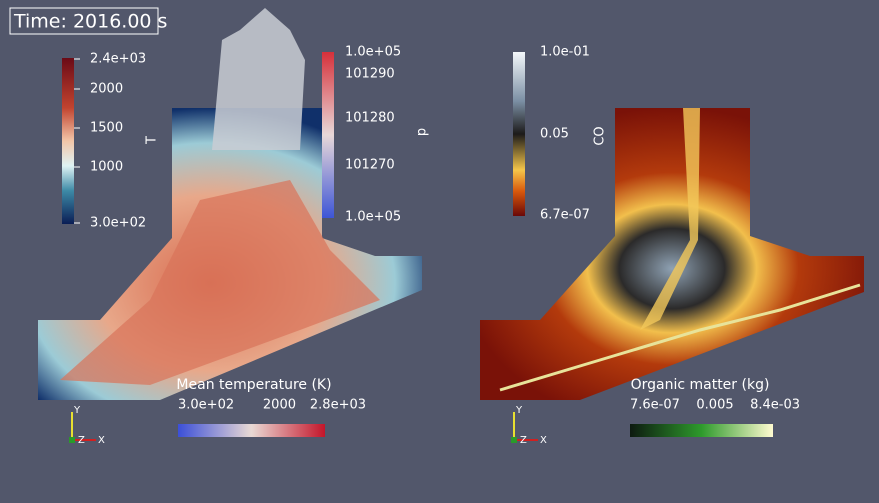 This screenshot has height=503, width=879. I want to click on organic-matter-particles, so click(680, 337).